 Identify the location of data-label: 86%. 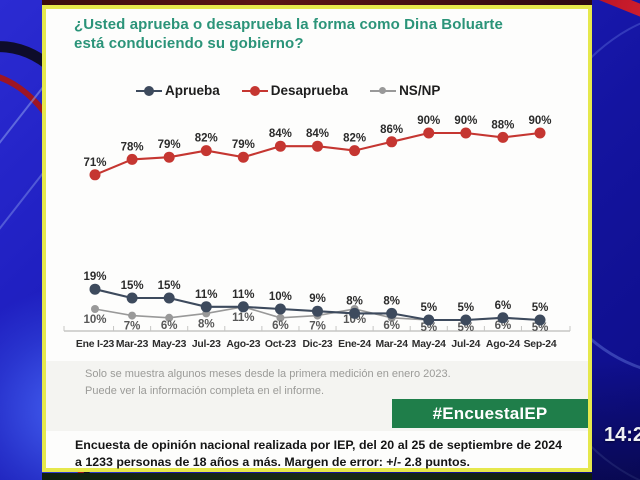
(391, 130).